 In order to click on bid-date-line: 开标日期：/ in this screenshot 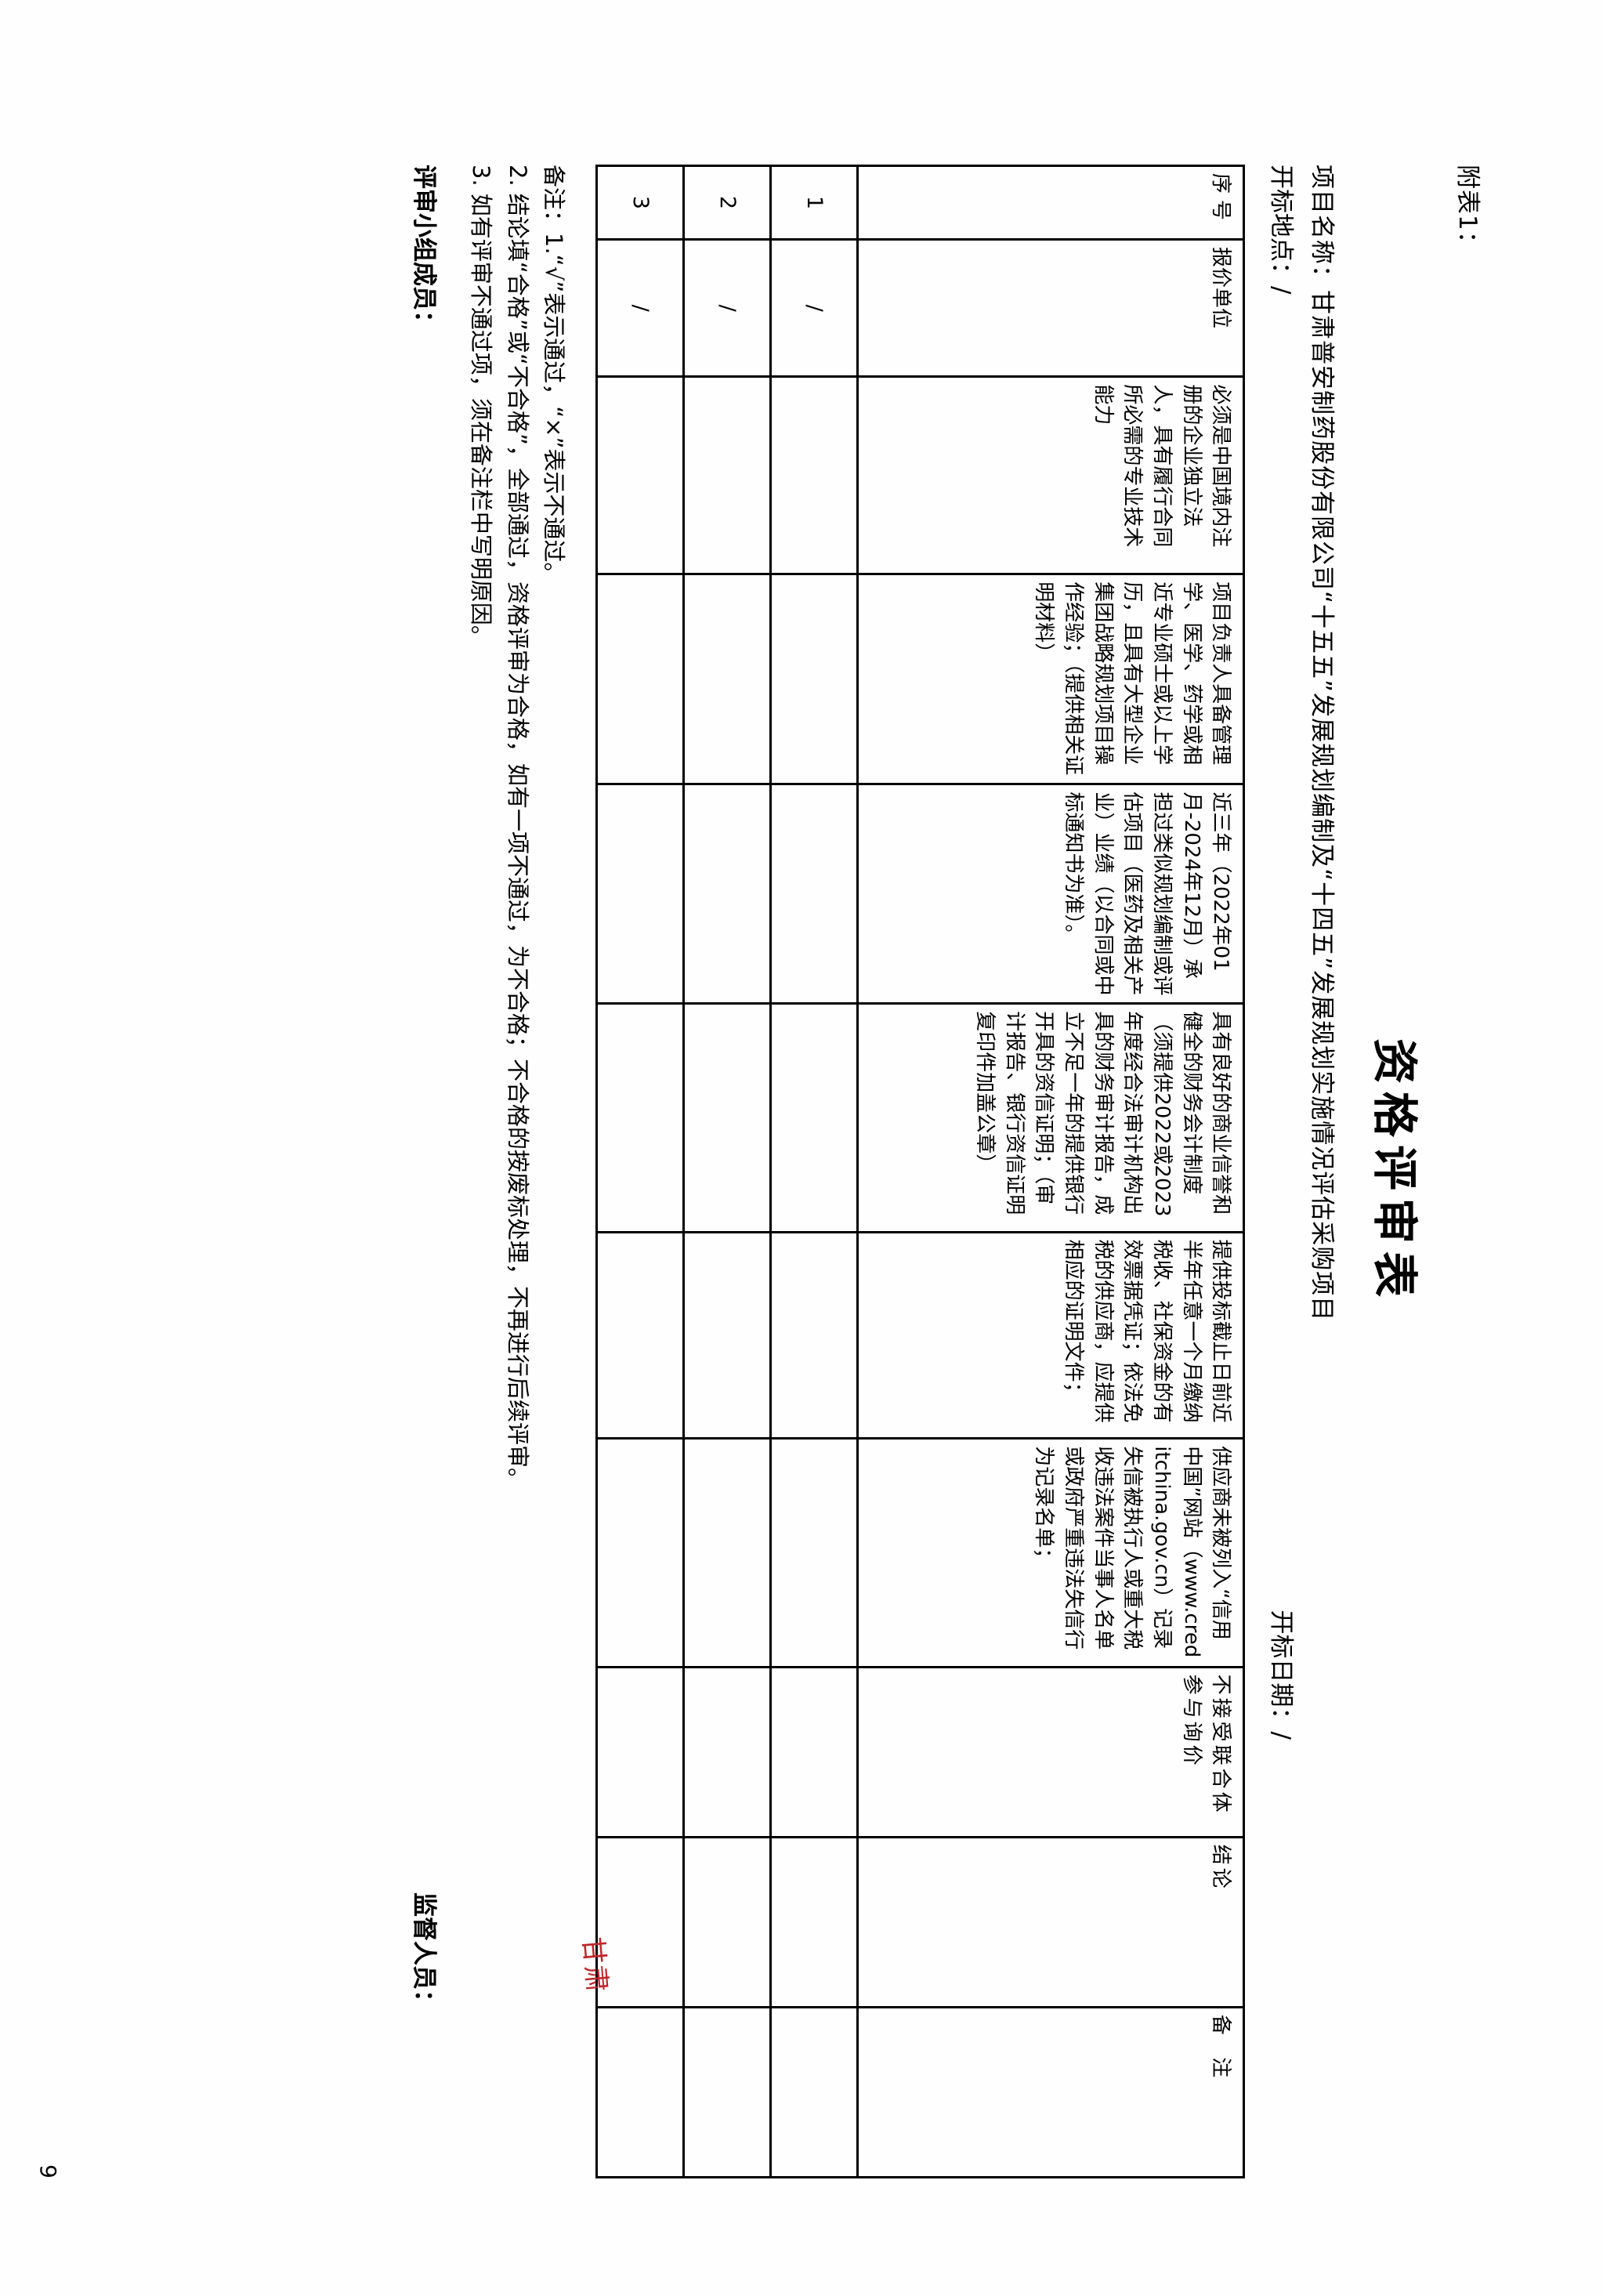, I will do `click(1281, 1675)`.